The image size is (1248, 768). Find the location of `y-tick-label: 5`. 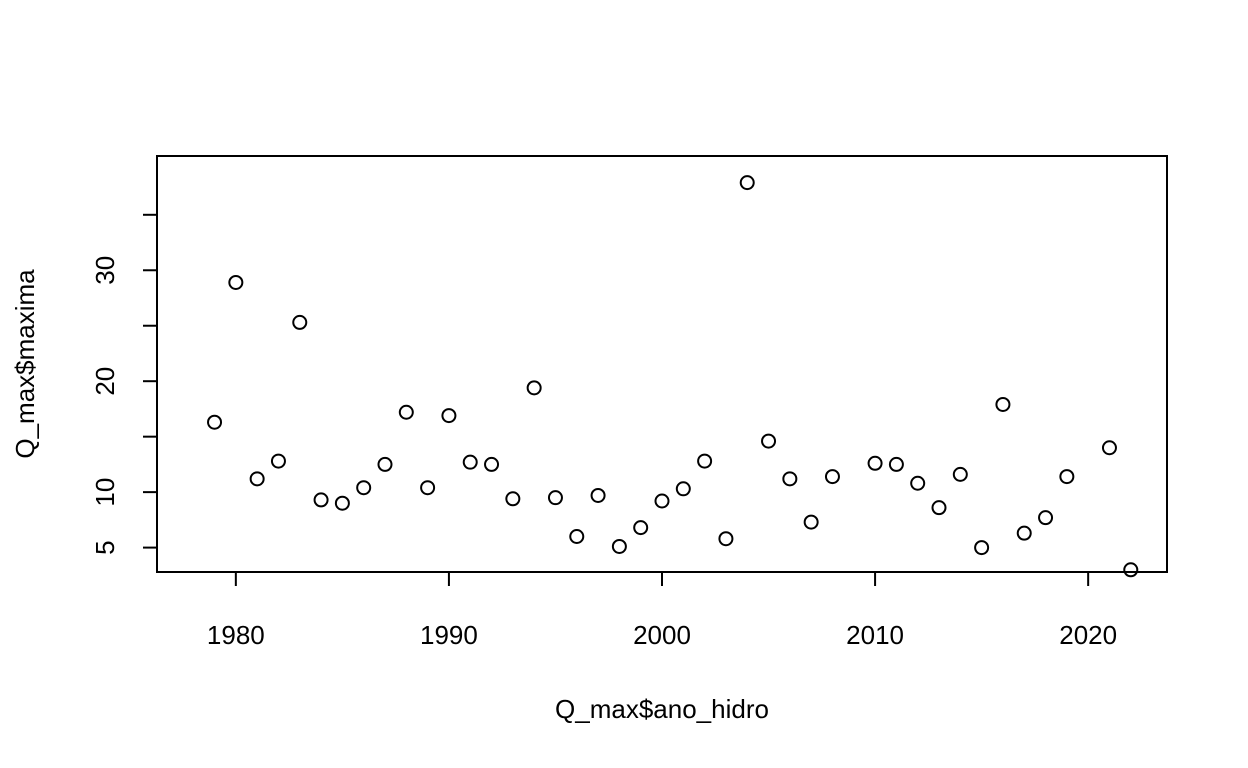

y-tick-label: 5 is located at coordinates (105, 547).